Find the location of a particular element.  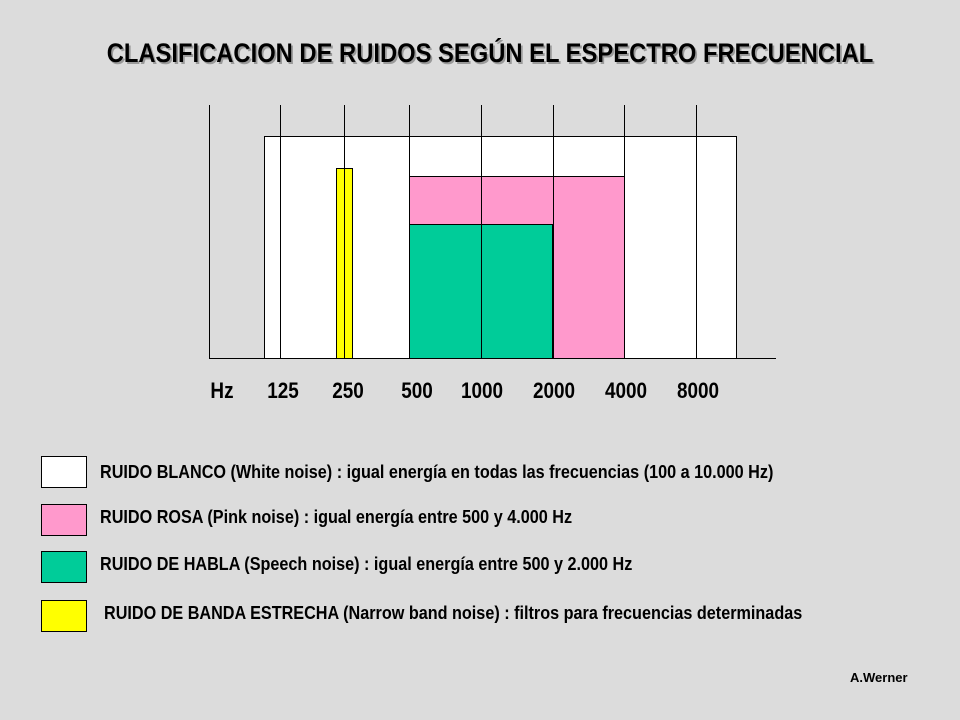

axis-x-line is located at coordinates (492, 358).